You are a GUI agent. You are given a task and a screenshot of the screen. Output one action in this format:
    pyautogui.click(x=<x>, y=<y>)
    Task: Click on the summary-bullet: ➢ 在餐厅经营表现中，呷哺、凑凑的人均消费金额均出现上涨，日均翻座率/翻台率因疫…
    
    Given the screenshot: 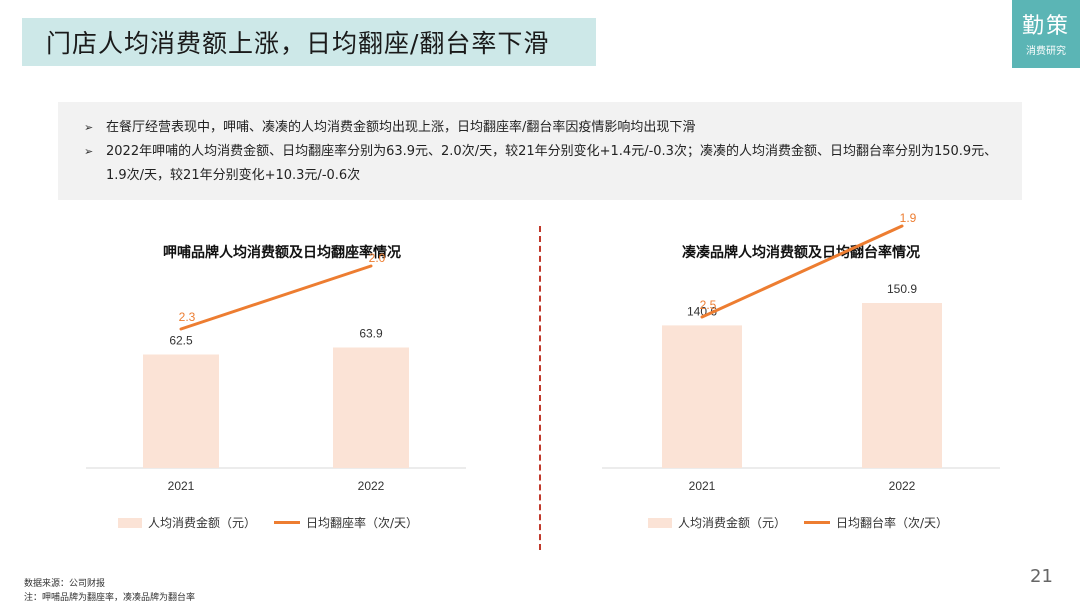 What is the action you would take?
    pyautogui.click(x=541, y=128)
    